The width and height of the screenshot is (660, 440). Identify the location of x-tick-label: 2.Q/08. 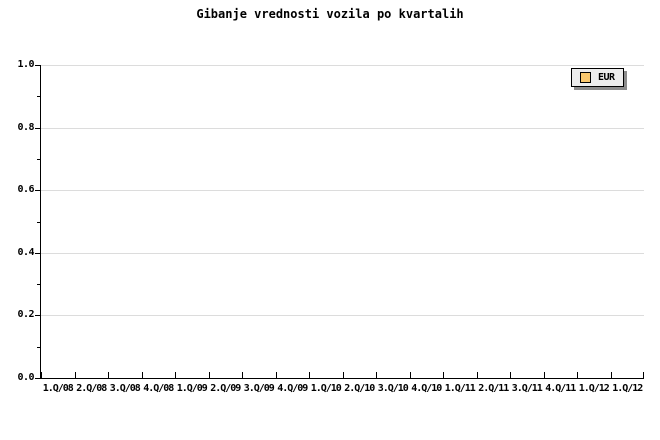
(91, 388).